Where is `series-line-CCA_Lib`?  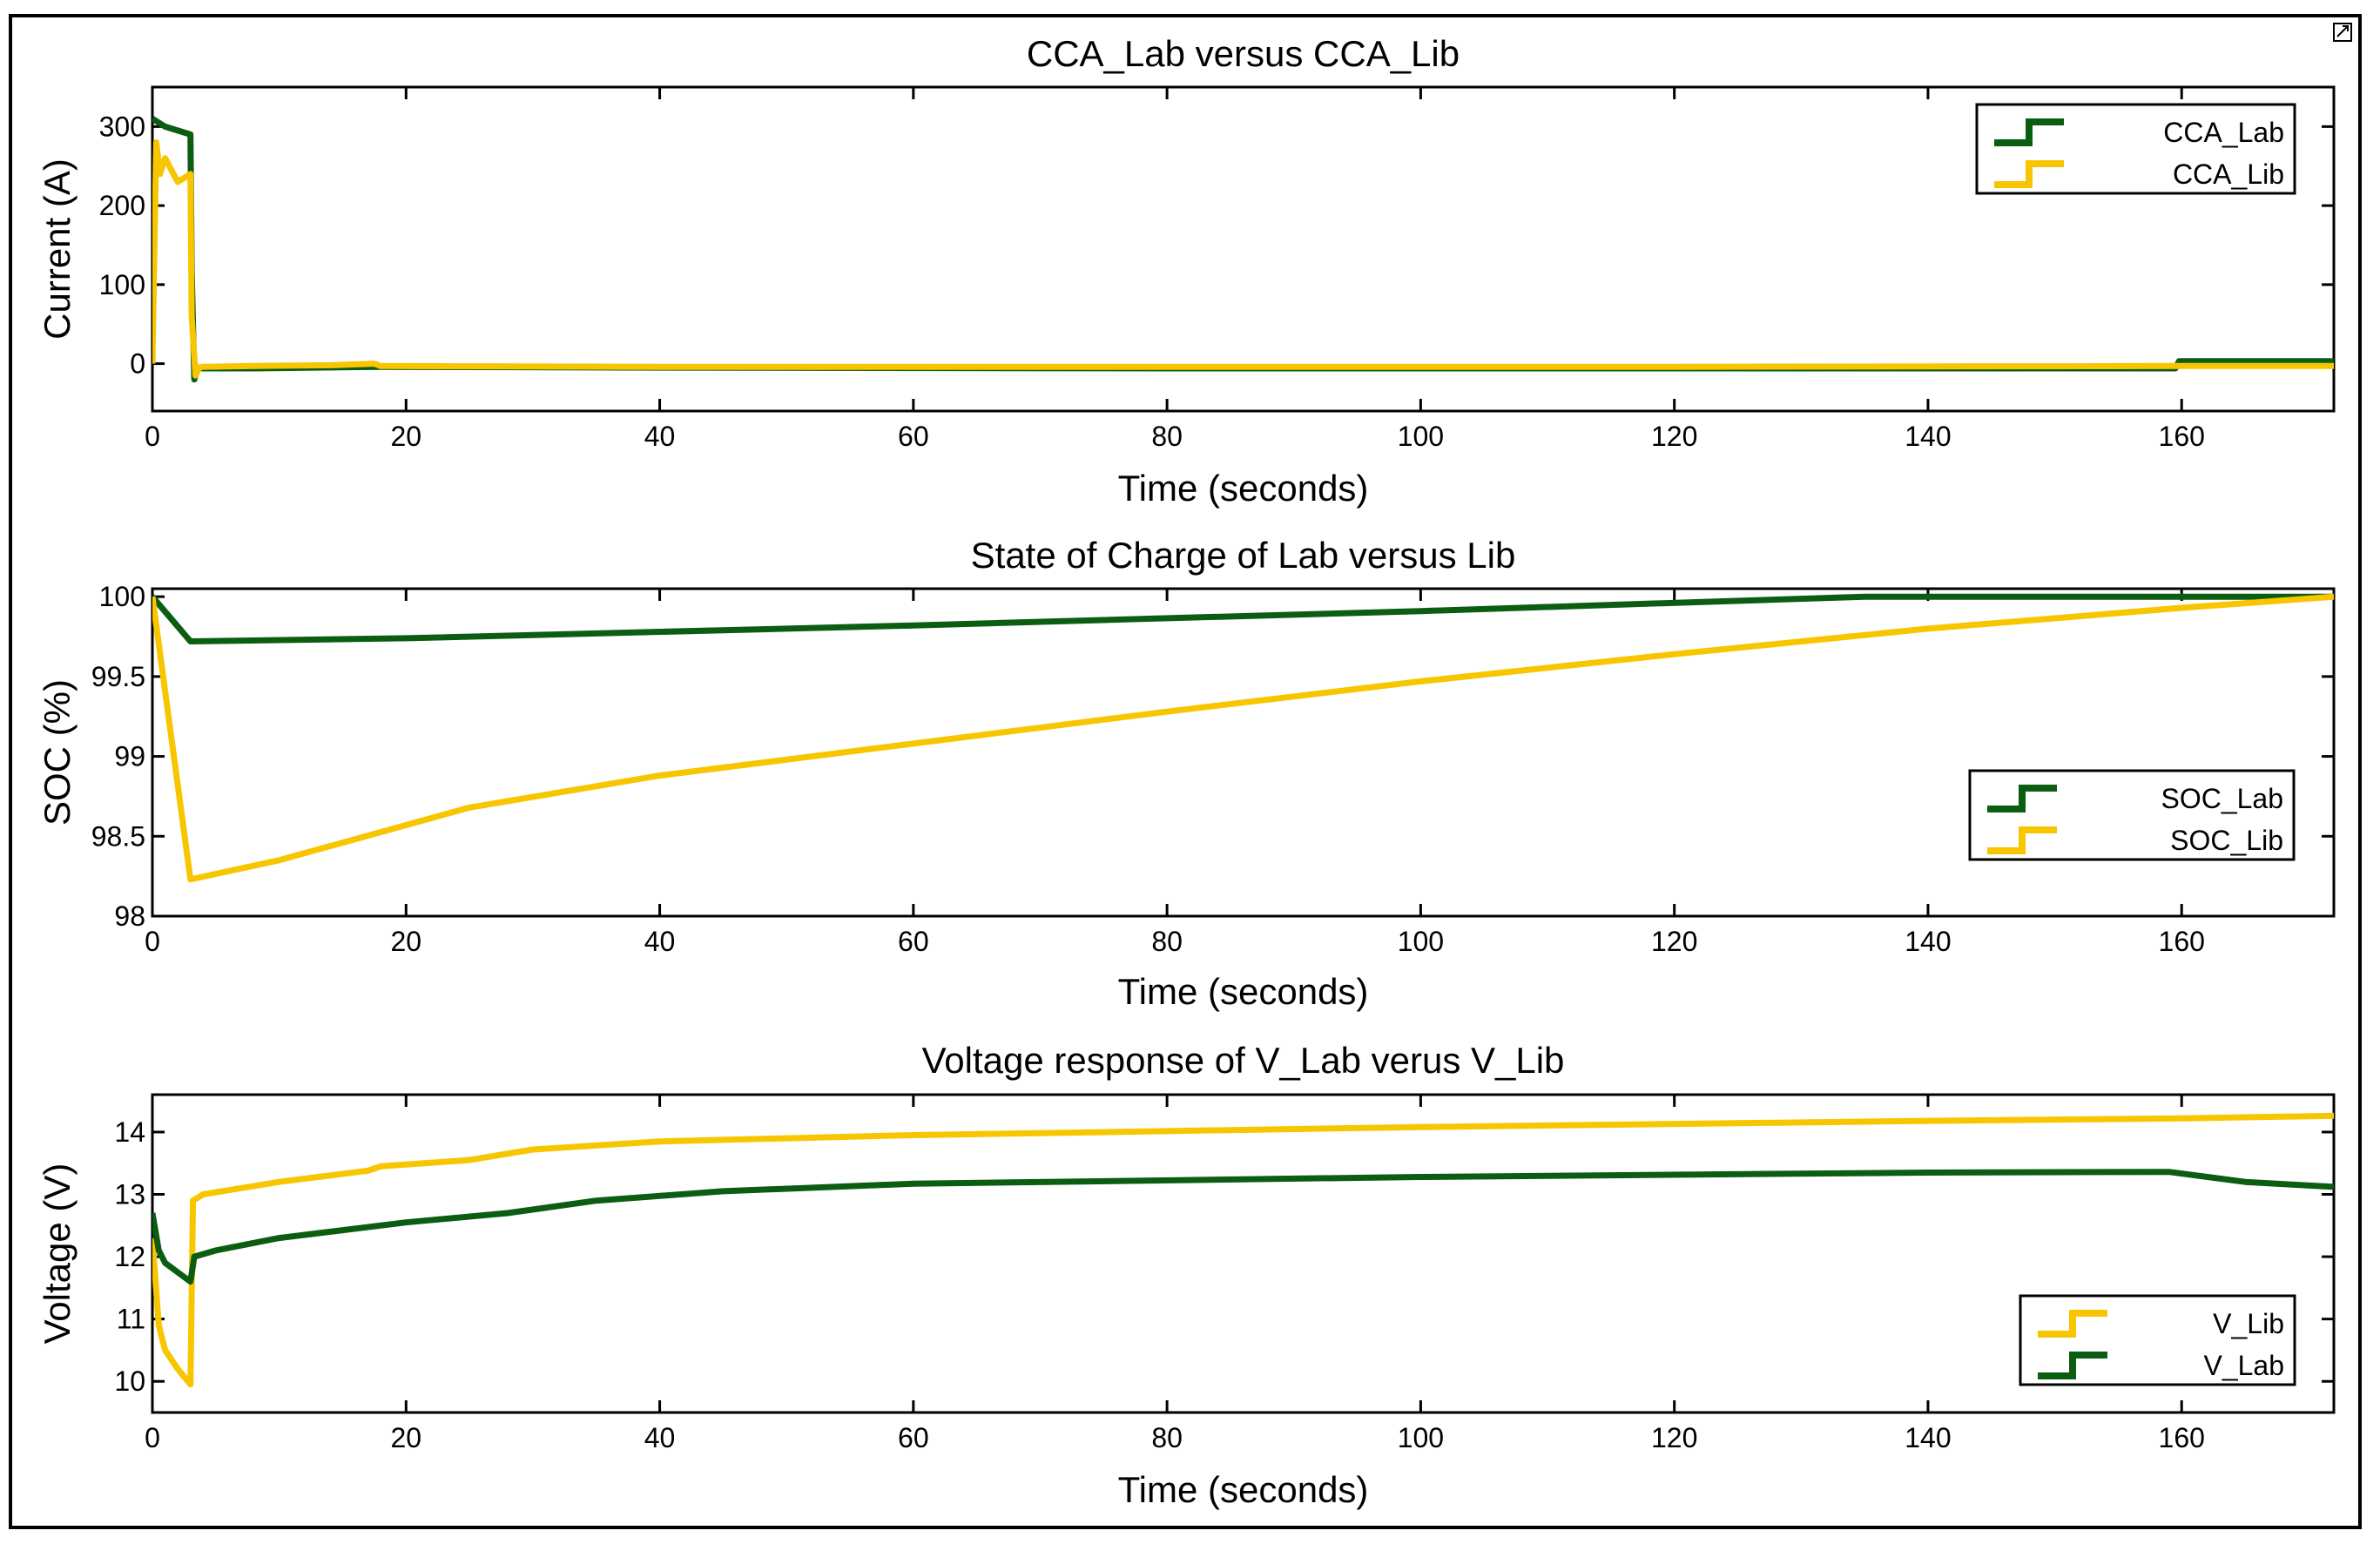 series-line-CCA_Lib is located at coordinates (1243, 259).